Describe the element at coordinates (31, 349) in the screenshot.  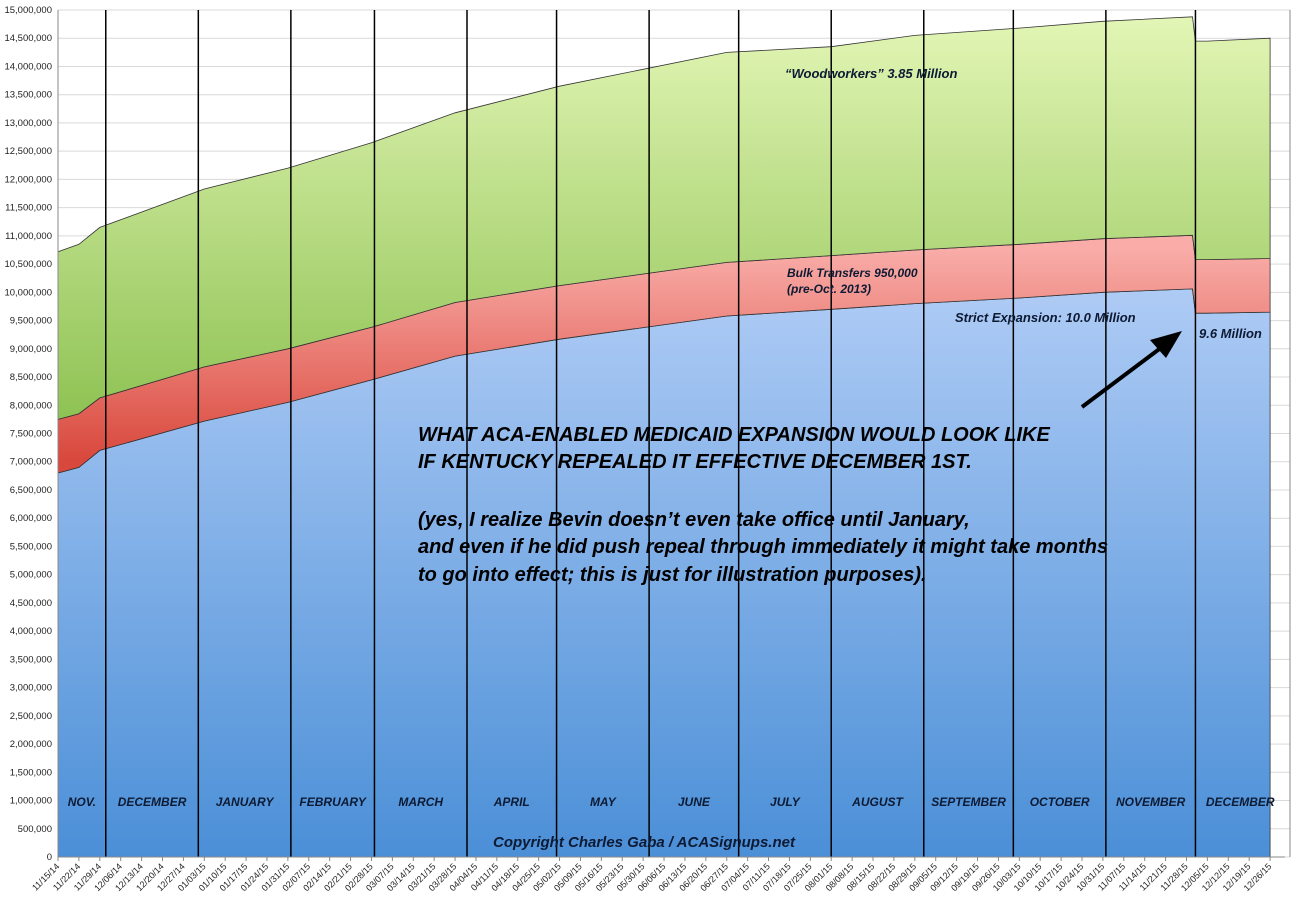
I see `y-tick-label: 9,000,000` at that location.